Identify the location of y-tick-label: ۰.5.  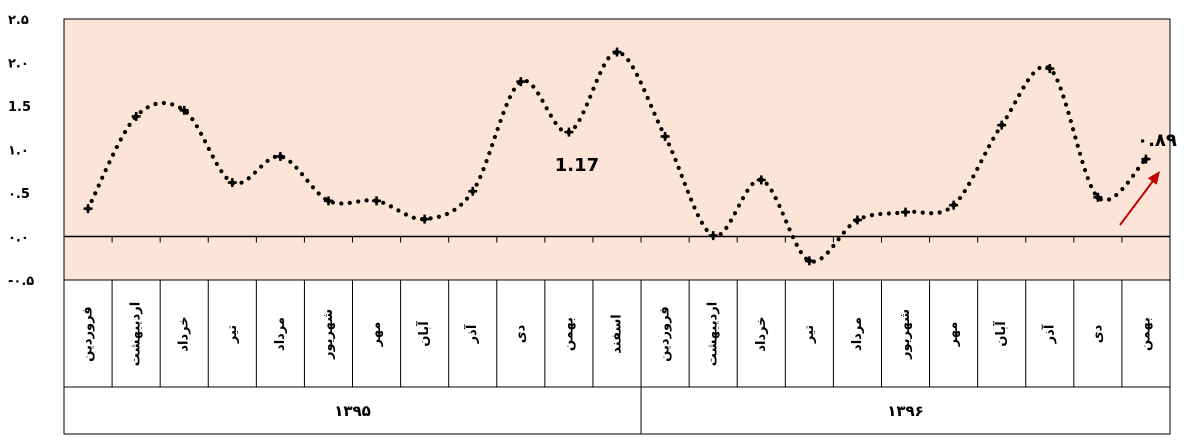
(19, 194).